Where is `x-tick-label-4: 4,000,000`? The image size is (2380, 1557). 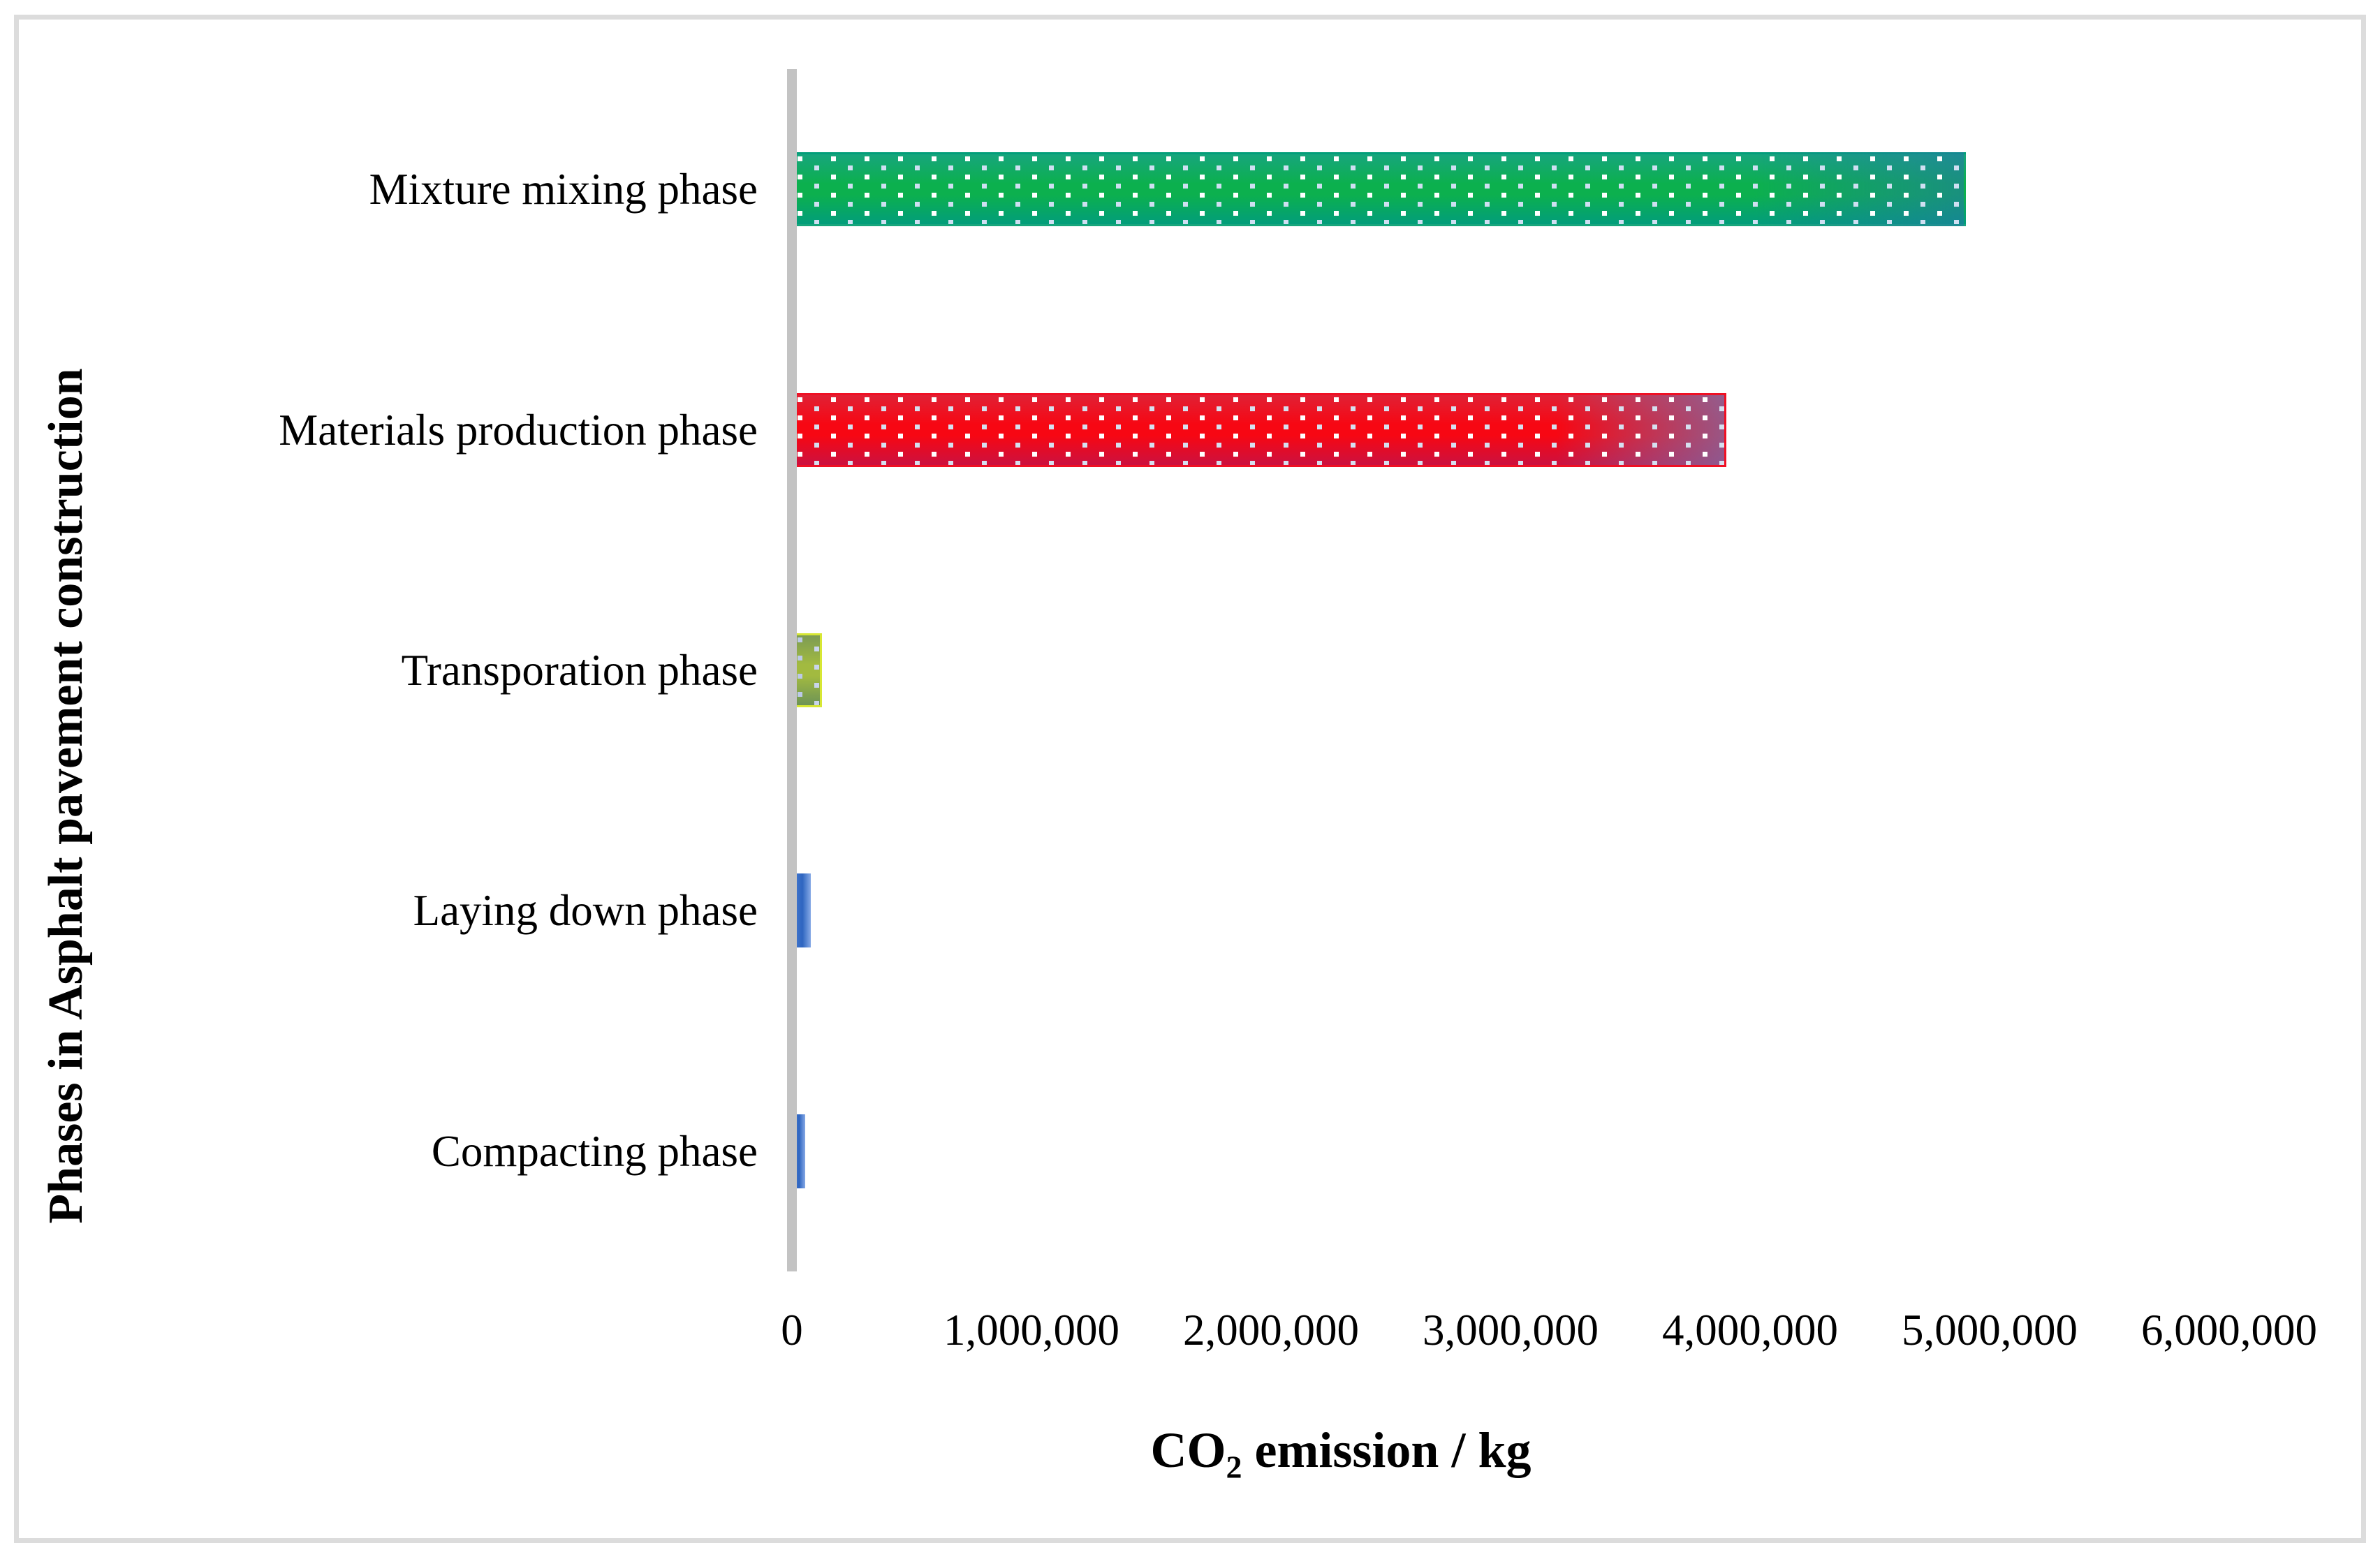
x-tick-label-4: 4,000,000 is located at coordinates (1750, 1330).